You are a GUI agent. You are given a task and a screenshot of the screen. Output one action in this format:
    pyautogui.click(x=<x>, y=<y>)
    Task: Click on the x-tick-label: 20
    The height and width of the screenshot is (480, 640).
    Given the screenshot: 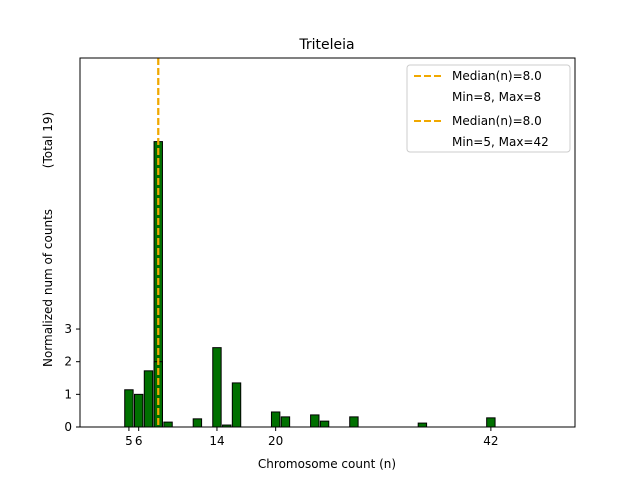 What is the action you would take?
    pyautogui.click(x=275, y=441)
    